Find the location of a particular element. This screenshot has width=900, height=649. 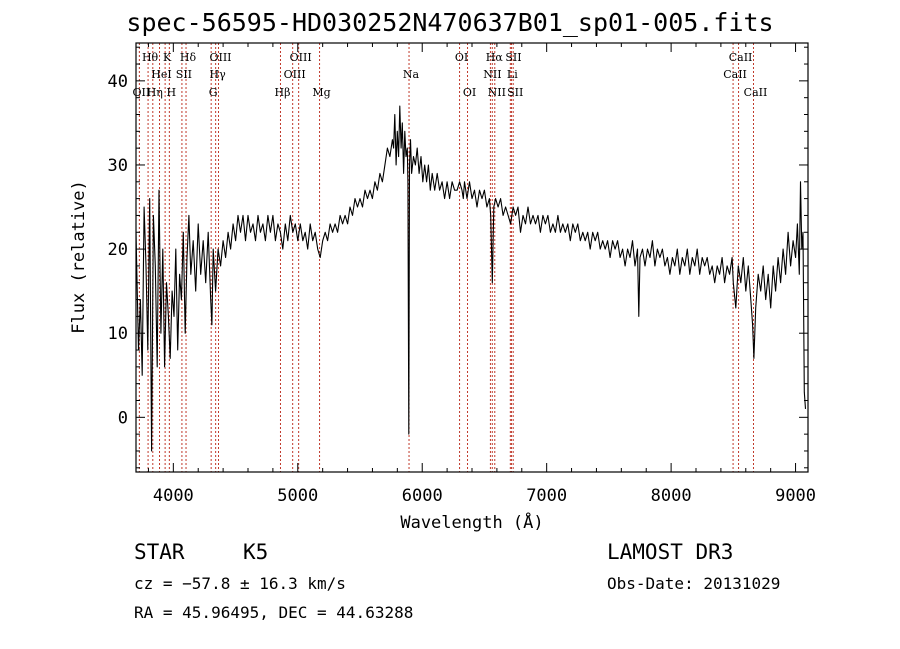

x-tick-label: 6000 is located at coordinates (422, 496).